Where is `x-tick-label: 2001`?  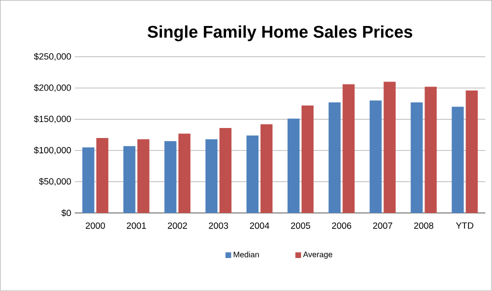 x-tick-label: 2001 is located at coordinates (136, 225).